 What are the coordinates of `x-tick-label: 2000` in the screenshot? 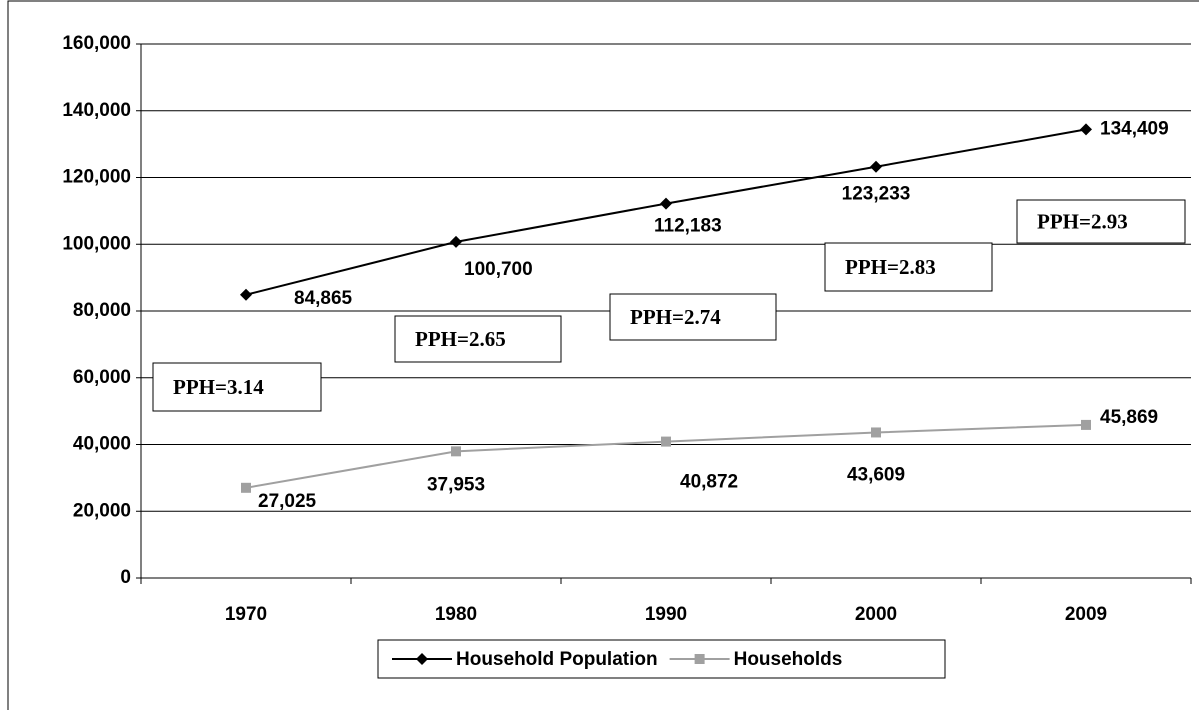 It's located at (876, 614).